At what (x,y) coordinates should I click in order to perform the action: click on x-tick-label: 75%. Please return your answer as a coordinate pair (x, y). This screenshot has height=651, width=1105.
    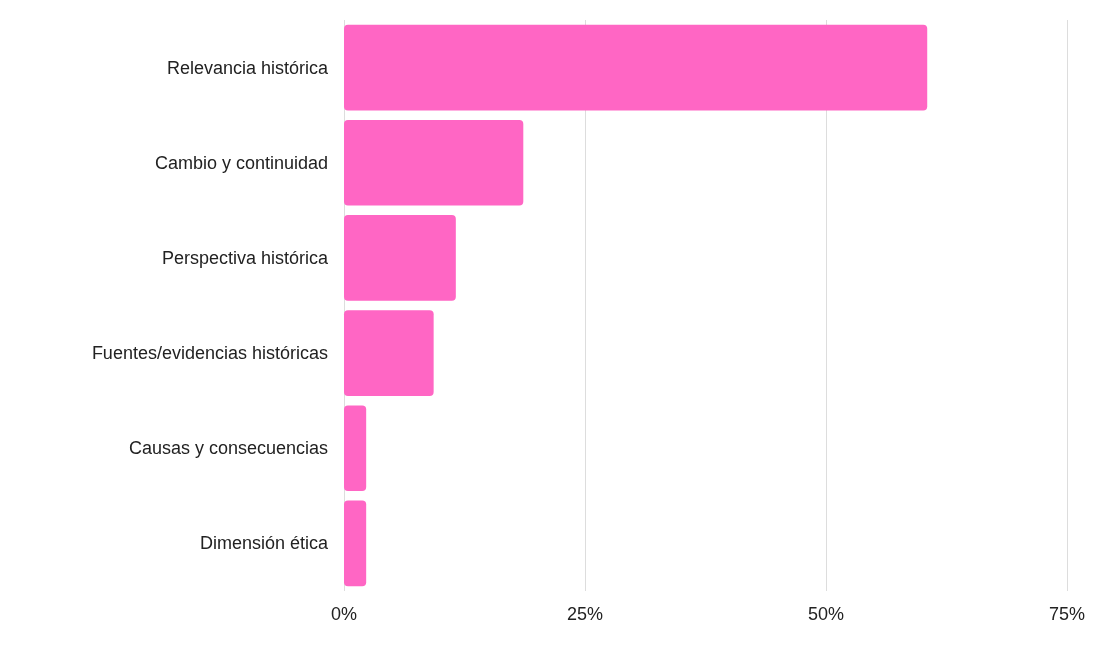
    Looking at the image, I should click on (1067, 614).